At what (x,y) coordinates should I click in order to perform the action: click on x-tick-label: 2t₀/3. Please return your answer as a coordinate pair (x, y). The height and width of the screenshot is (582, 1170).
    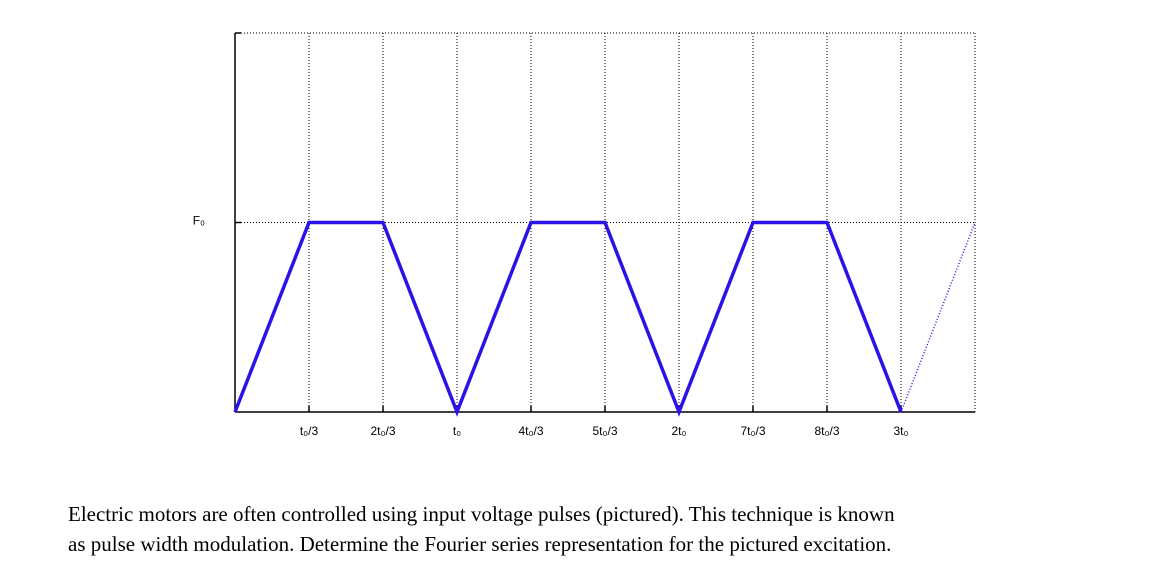
    Looking at the image, I should click on (383, 431).